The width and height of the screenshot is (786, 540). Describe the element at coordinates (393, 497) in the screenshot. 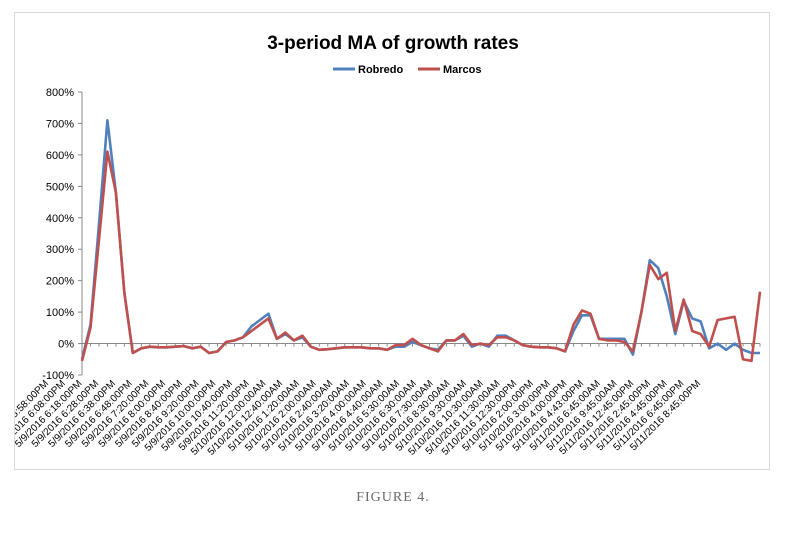

I see `figure-caption: FIGURE 4.` at that location.